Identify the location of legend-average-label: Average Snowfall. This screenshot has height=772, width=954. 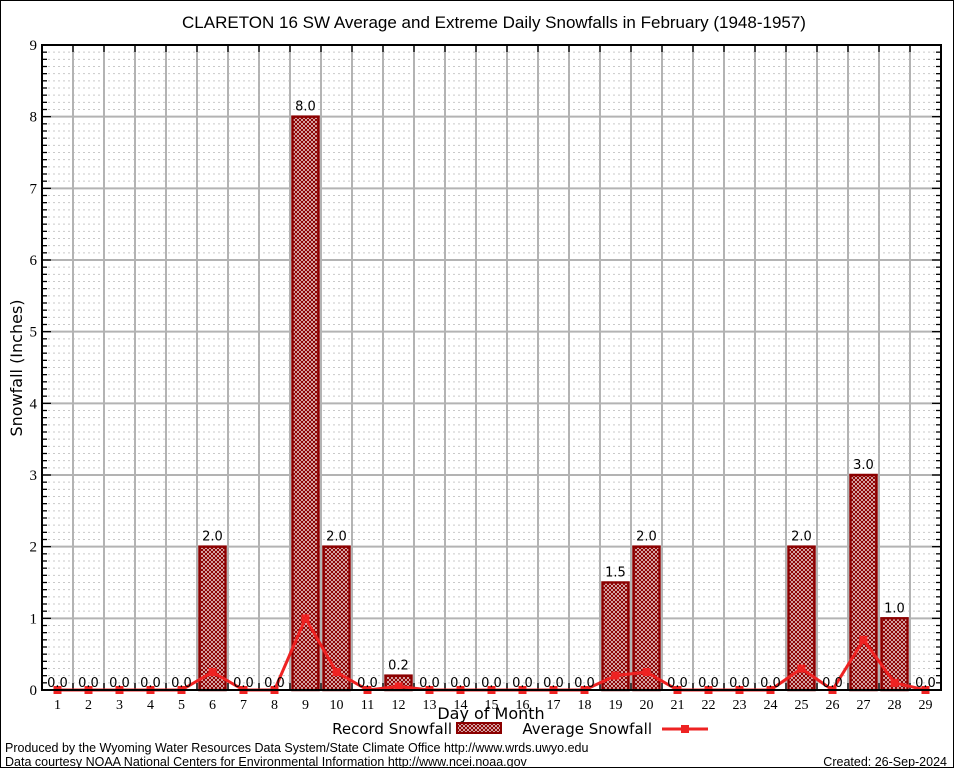
(587, 729).